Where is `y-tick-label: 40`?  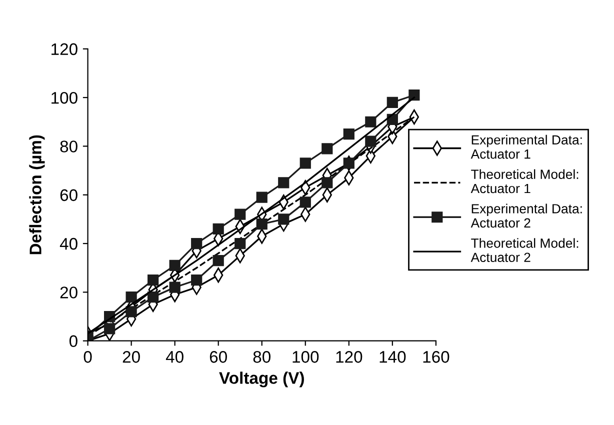 y-tick-label: 40 is located at coordinates (69, 244).